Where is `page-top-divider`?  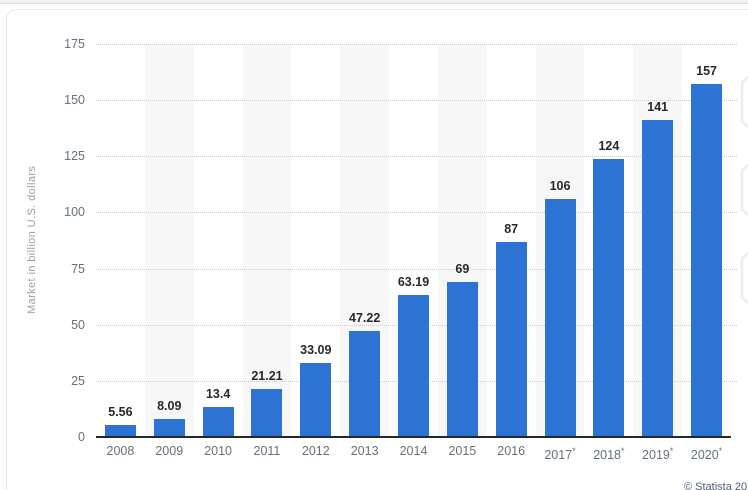
page-top-divider is located at coordinates (374, 2).